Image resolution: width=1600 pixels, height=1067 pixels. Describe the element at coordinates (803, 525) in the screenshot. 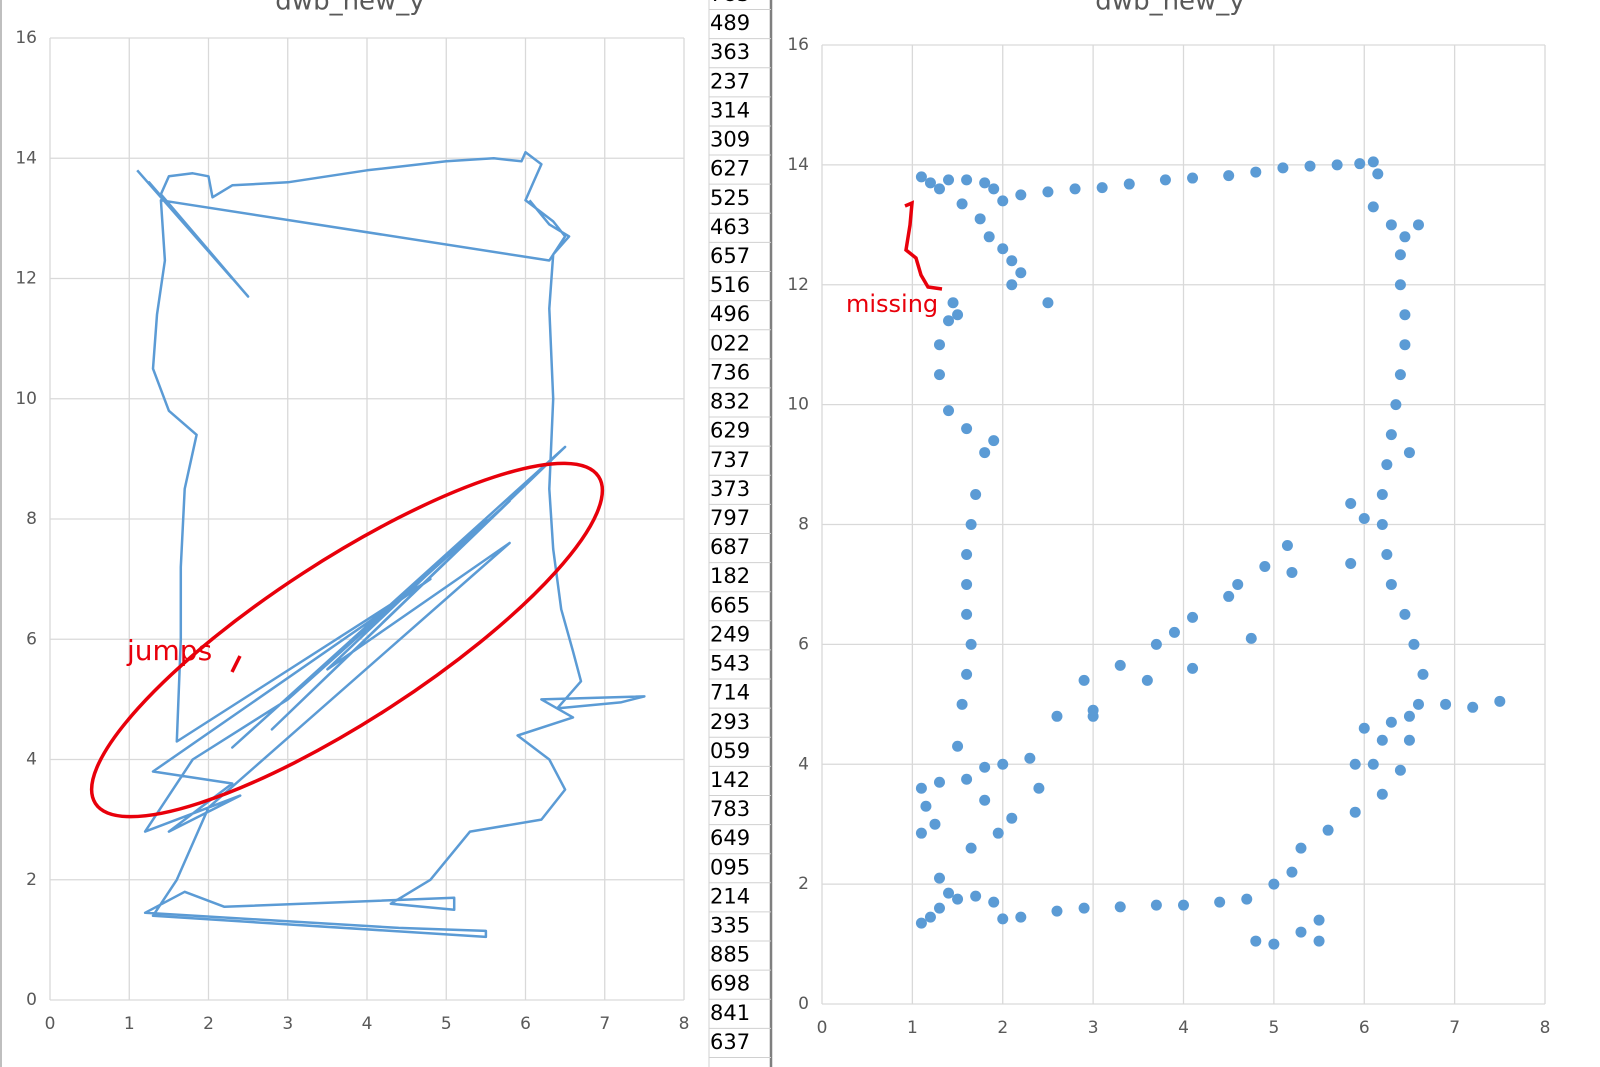

I see `y-tick-label: 8` at that location.